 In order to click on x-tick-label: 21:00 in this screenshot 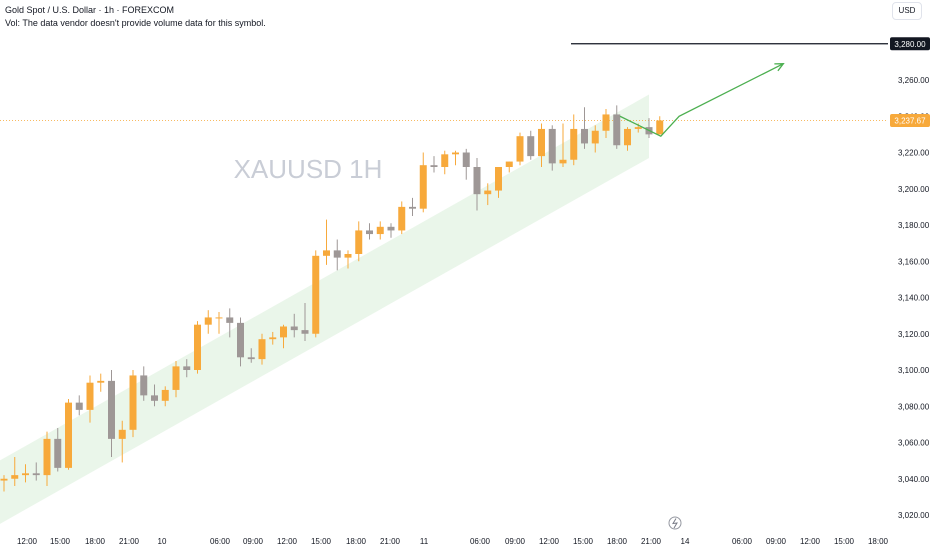, I will do `click(651, 541)`.